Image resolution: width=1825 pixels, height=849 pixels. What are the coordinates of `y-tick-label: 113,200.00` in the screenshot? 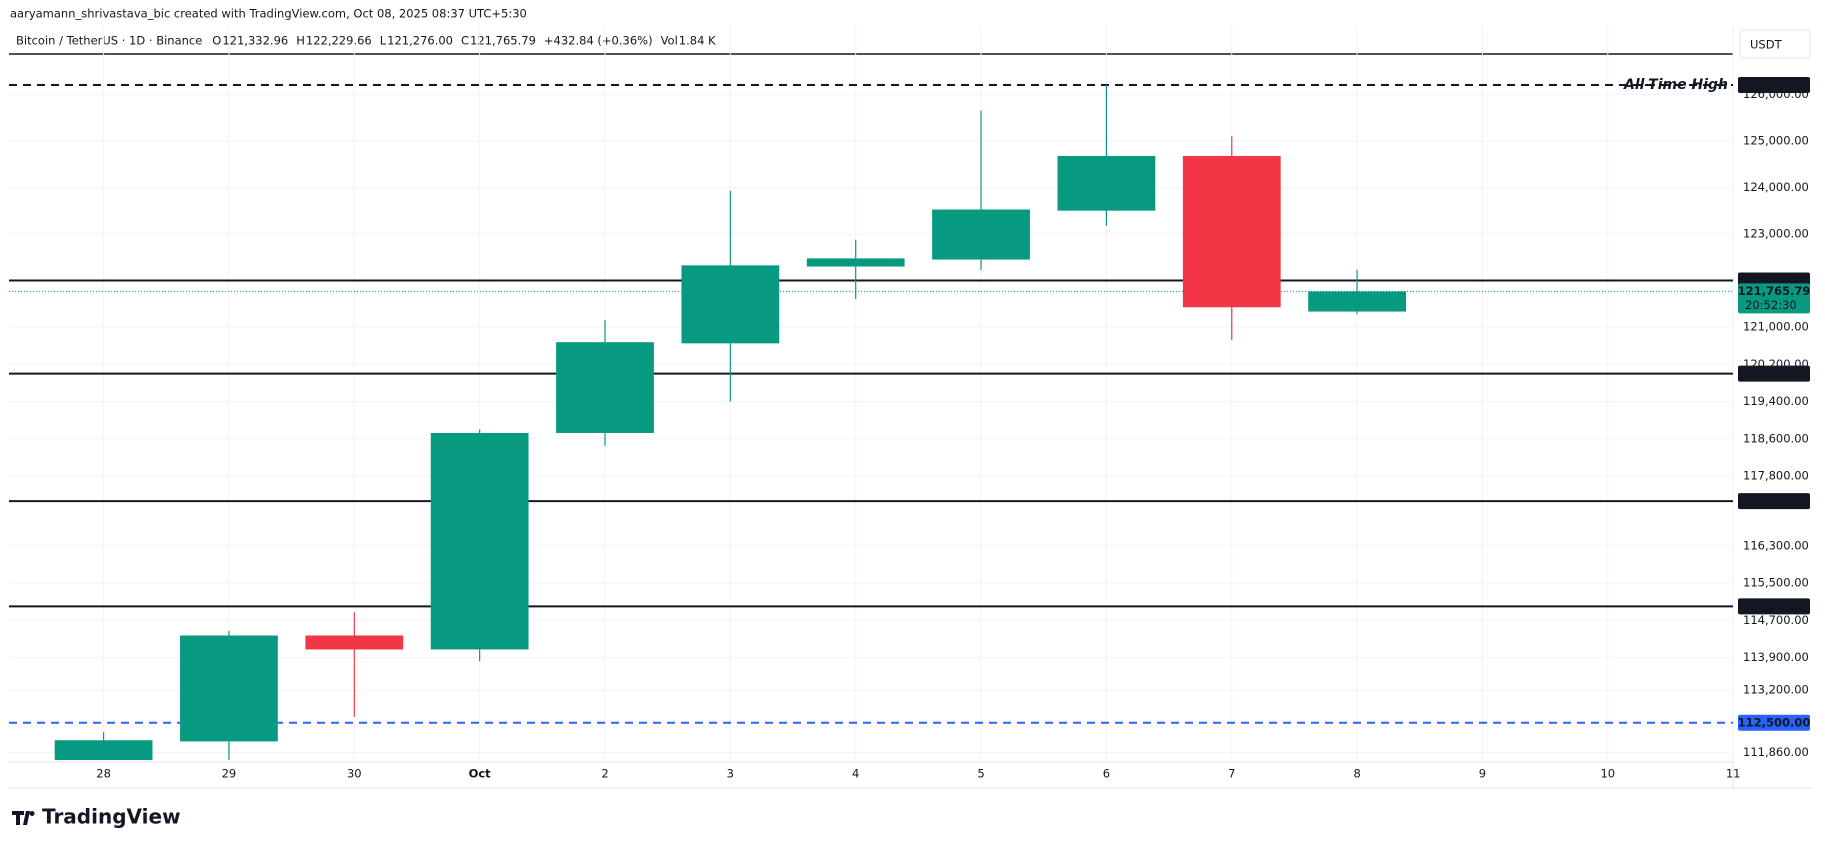 It's located at (1776, 690).